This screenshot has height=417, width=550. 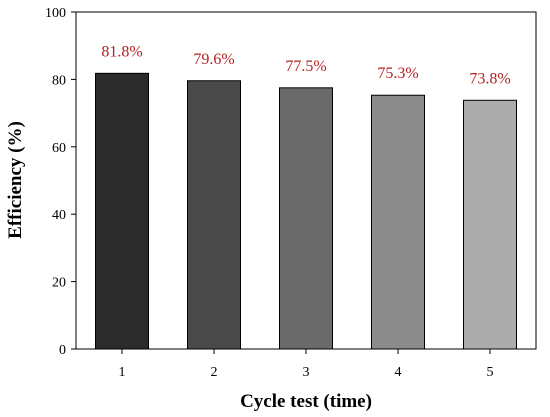 What do you see at coordinates (490, 372) in the screenshot?
I see `x-tick-label-5: 5` at bounding box center [490, 372].